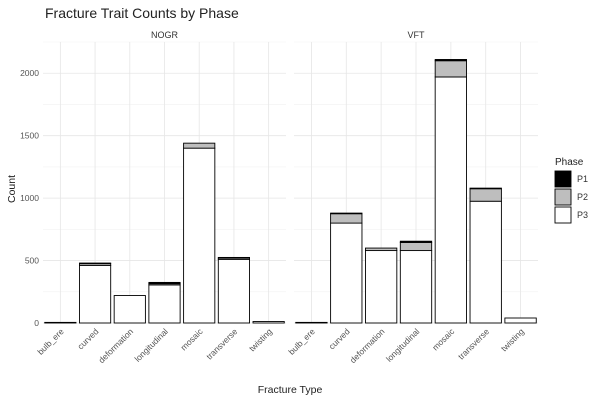 This screenshot has height=400, width=600. Describe the element at coordinates (563, 197) in the screenshot. I see `legend-key-p2` at that location.